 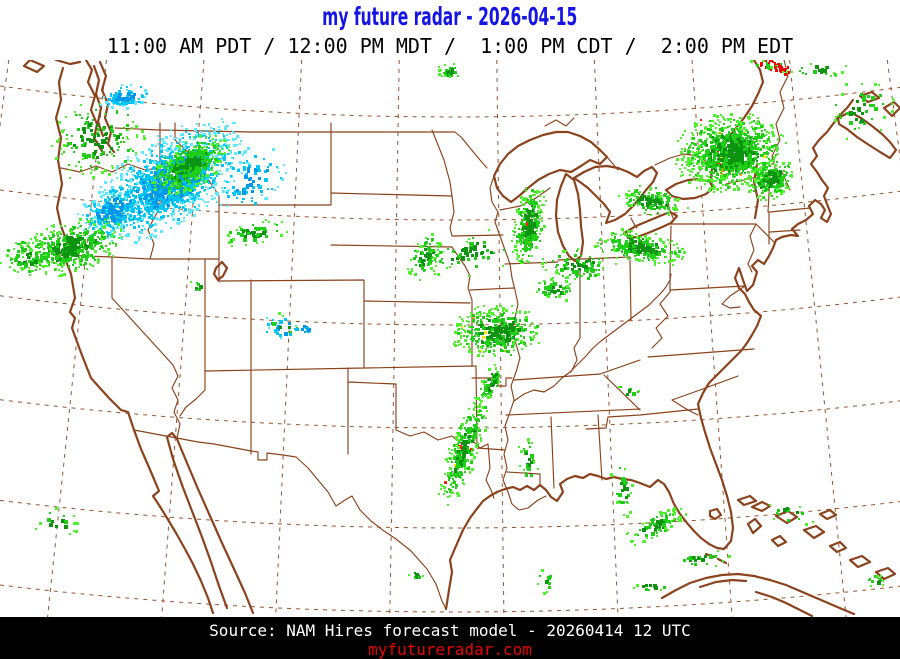 I want to click on nova-scotia, so click(x=868, y=125).